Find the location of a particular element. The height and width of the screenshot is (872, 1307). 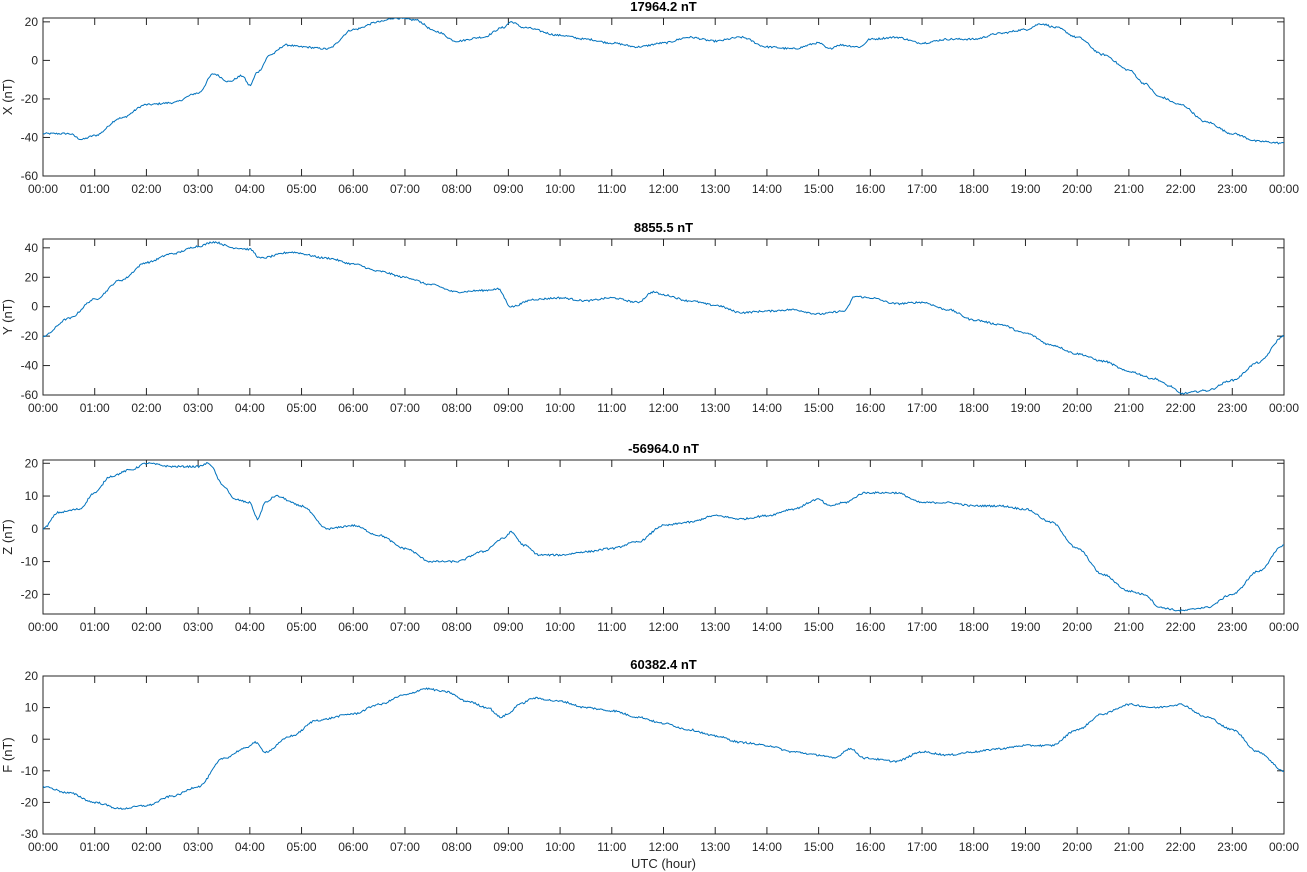

y-axis-label: Z (nT) is located at coordinates (7, 536).